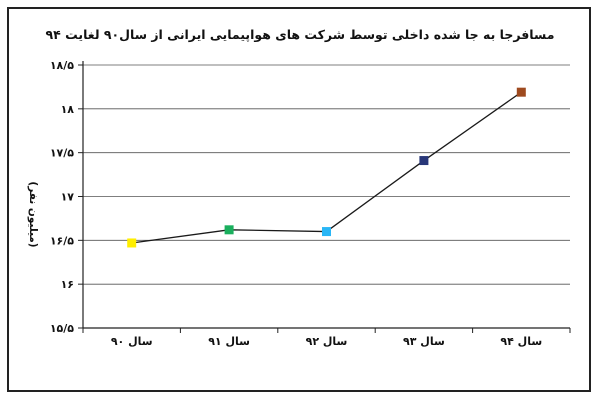 The width and height of the screenshot is (600, 400). What do you see at coordinates (33, 214) in the screenshot?
I see `y-axis-label: (میلیون نفر)` at bounding box center [33, 214].